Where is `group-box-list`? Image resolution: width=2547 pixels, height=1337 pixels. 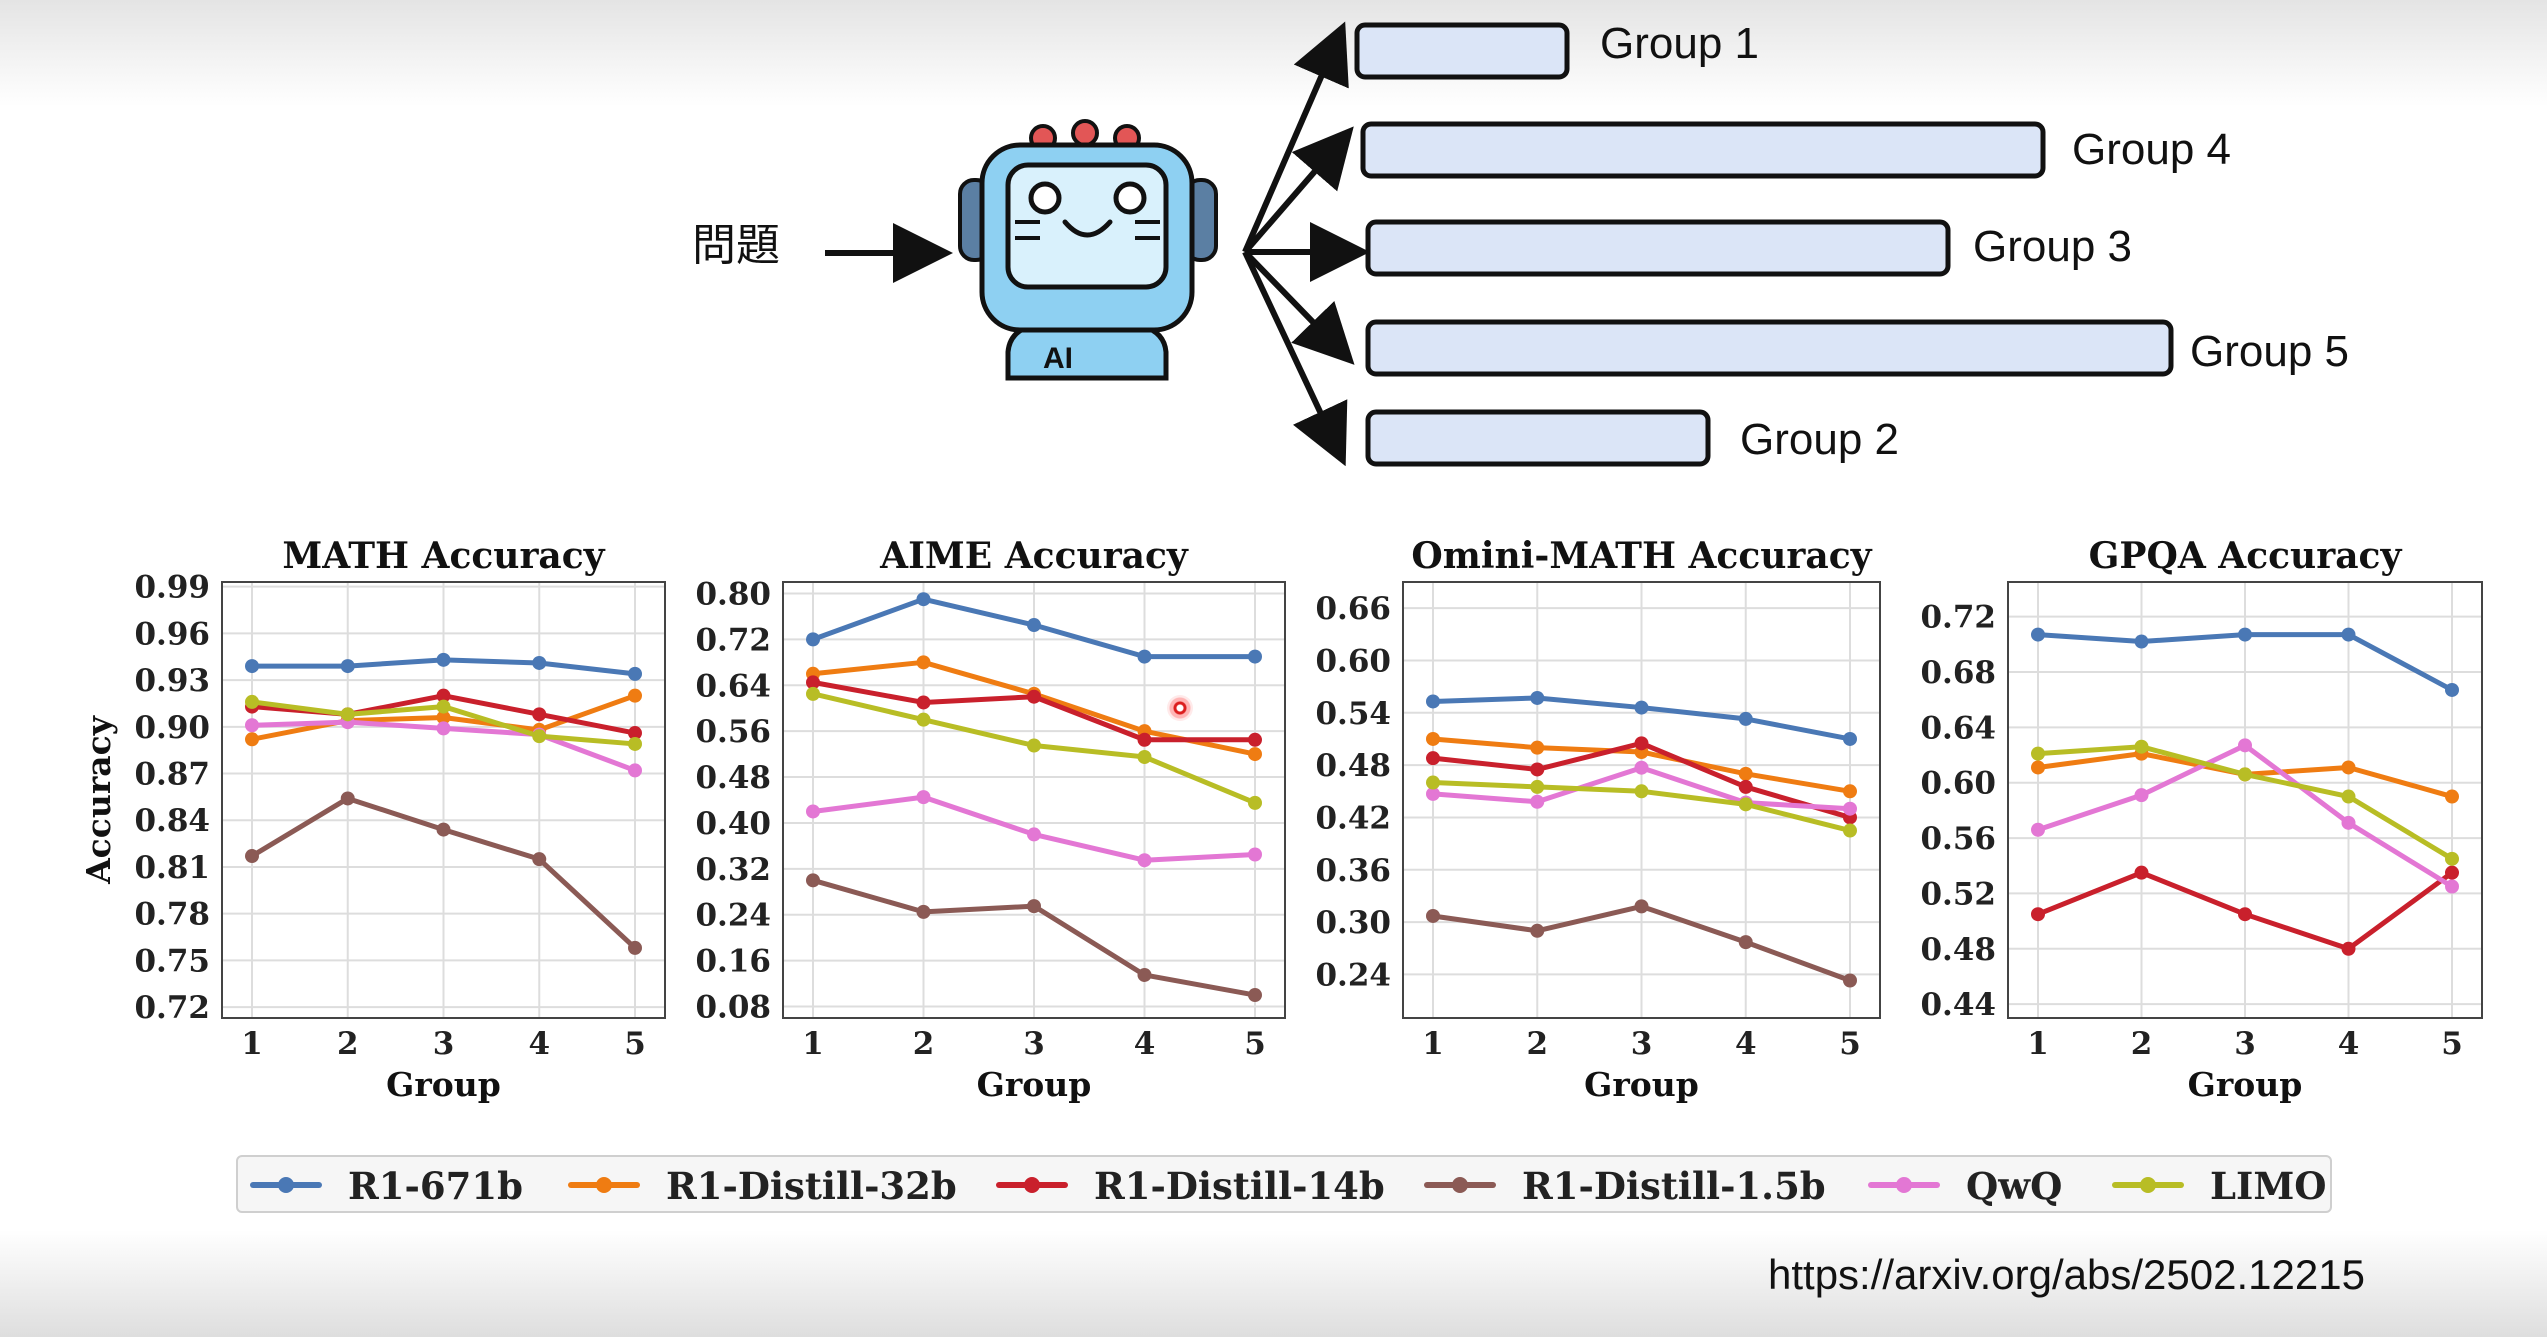
group-box-list is located at coordinates (1764, 244).